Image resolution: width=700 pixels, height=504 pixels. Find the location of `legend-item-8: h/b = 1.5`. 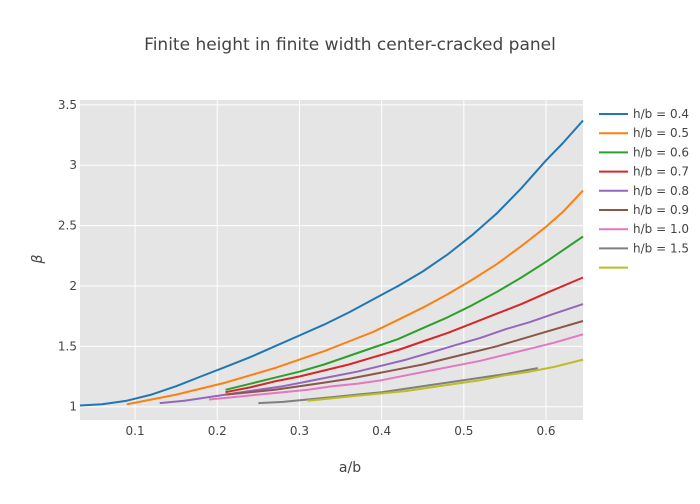

legend-item-8: h/b = 1.5 is located at coordinates (644, 248).